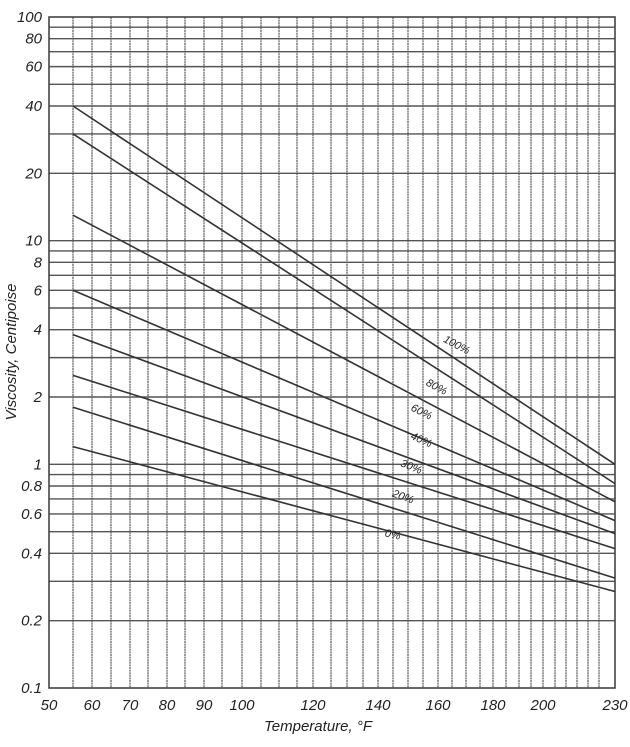  I want to click on y-tick-label: 60, so click(33, 67).